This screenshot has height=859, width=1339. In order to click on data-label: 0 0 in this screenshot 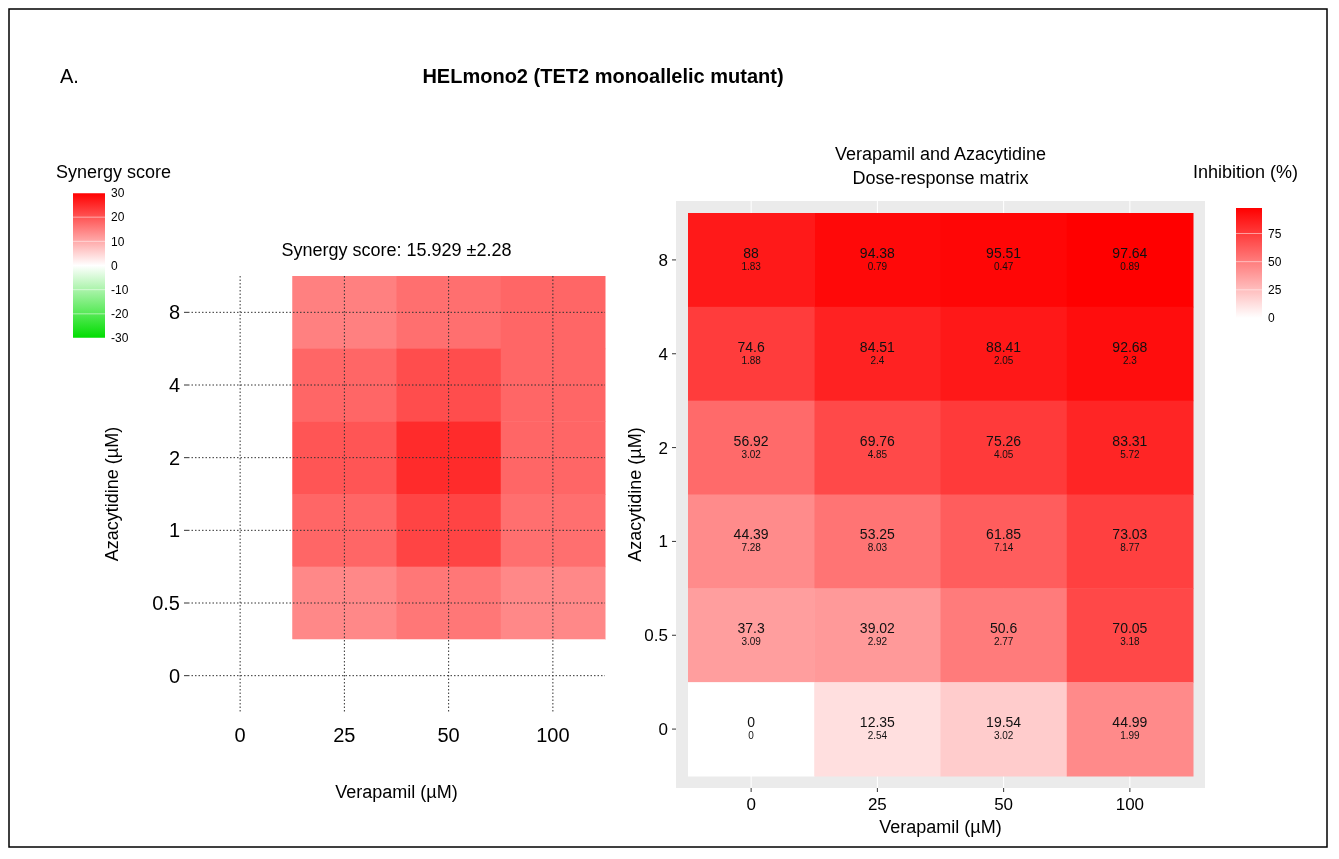, I will do `click(751, 728)`.